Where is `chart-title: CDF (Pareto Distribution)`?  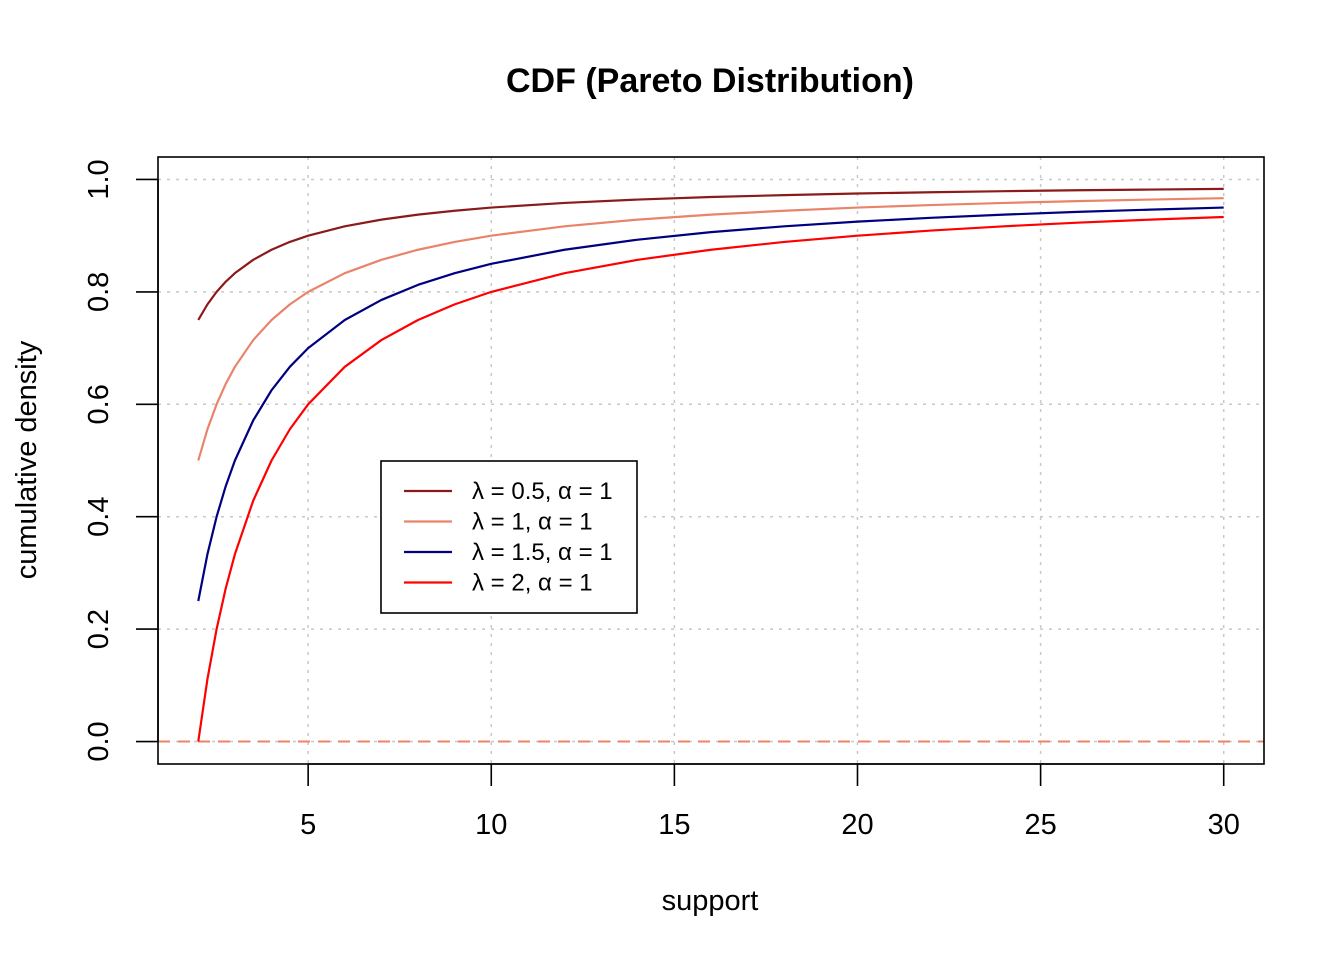
chart-title: CDF (Pareto Distribution) is located at coordinates (710, 81).